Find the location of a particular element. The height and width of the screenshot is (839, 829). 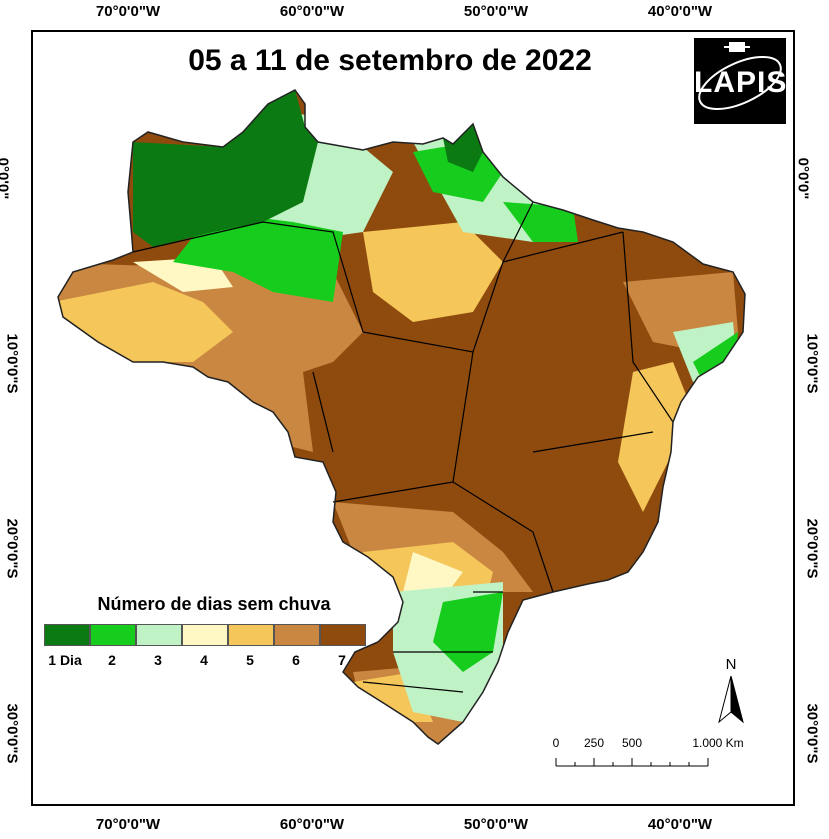

latitude-label-right-30s: 30°0'0"S is located at coordinates (812, 733).